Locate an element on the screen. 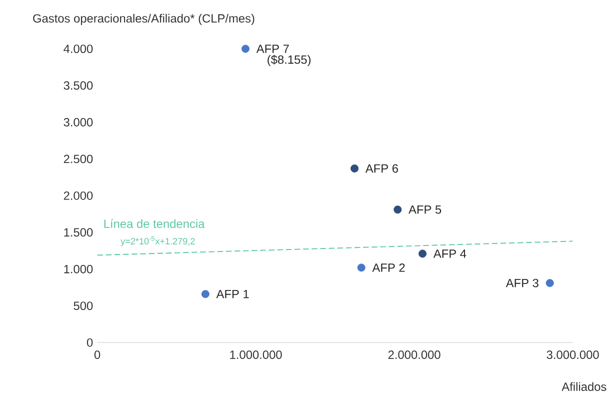 The image size is (613, 413). series-label: AFP 5 is located at coordinates (425, 209).